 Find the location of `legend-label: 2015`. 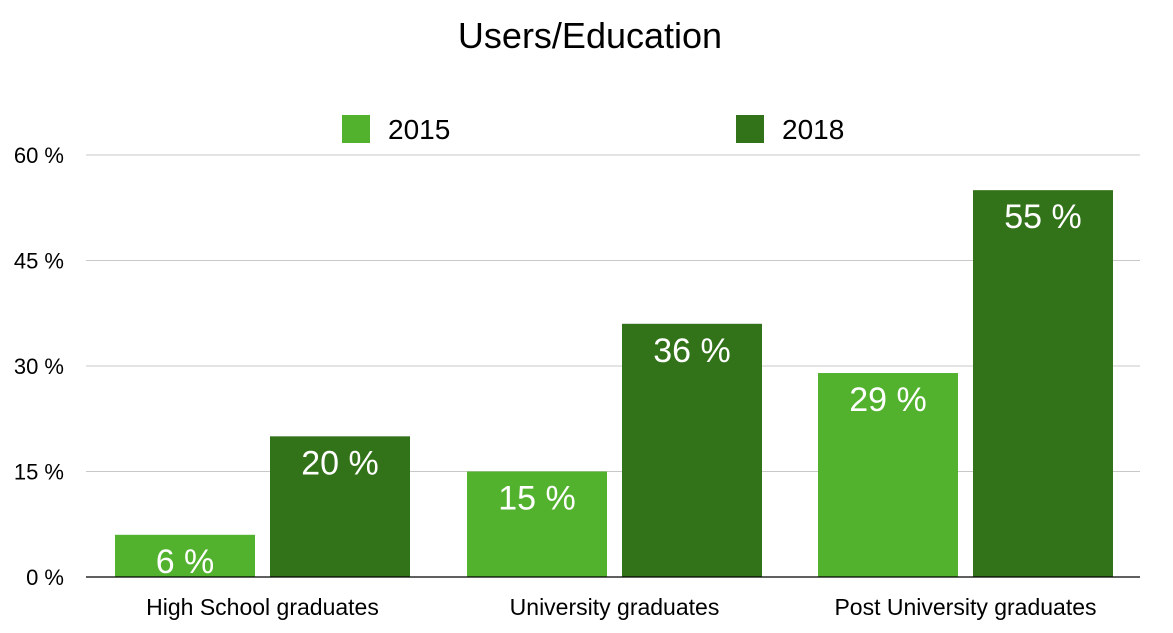

legend-label: 2015 is located at coordinates (419, 129).